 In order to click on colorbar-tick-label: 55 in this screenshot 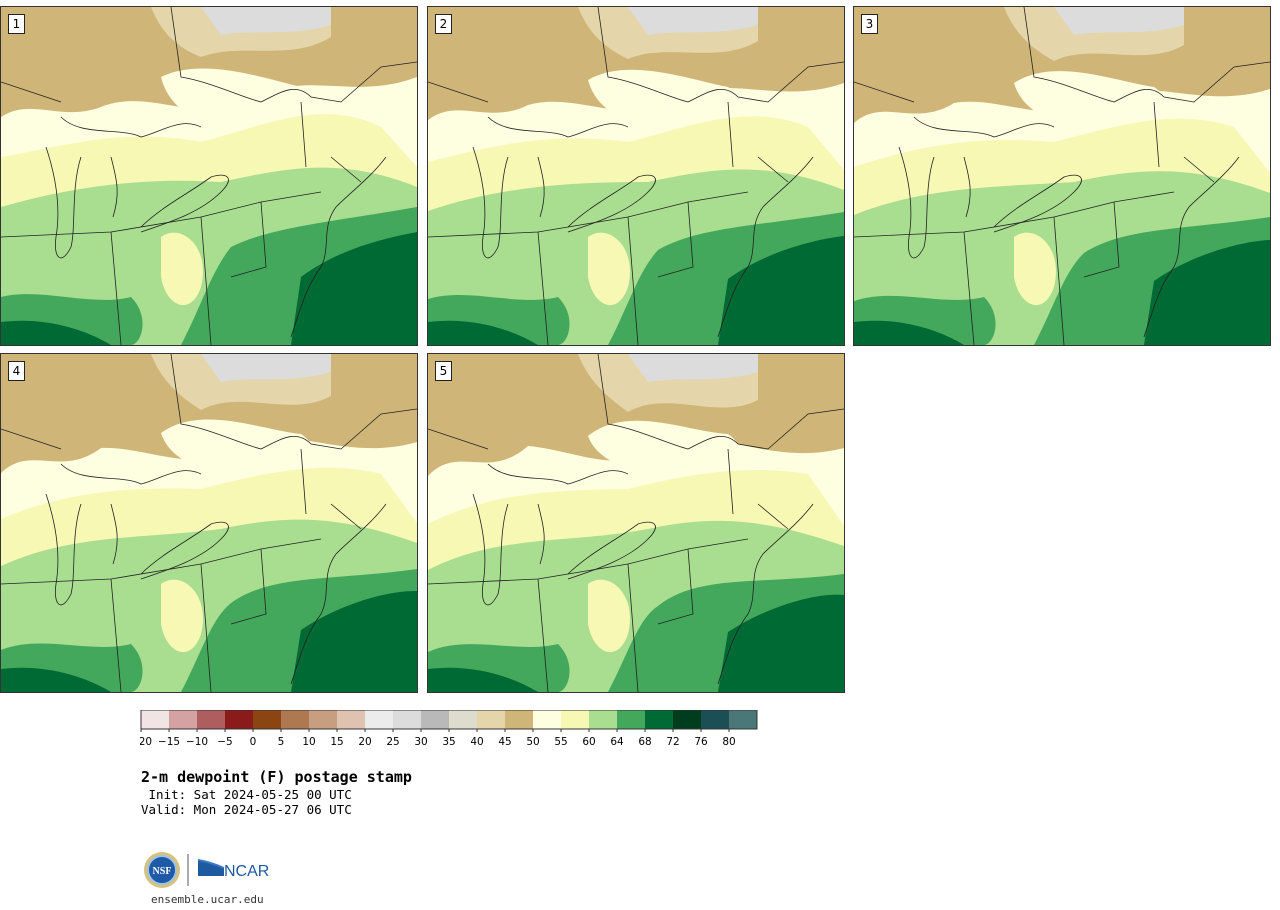, I will do `click(560, 742)`.